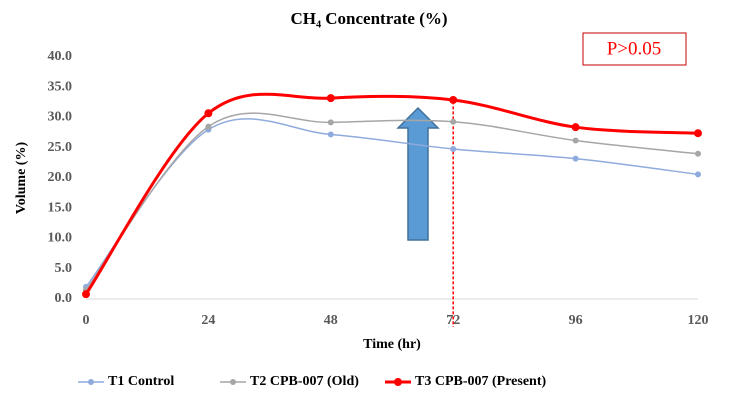 Image resolution: width=738 pixels, height=402 pixels. What do you see at coordinates (60, 177) in the screenshot?
I see `y-tick-label: 20.0` at bounding box center [60, 177].